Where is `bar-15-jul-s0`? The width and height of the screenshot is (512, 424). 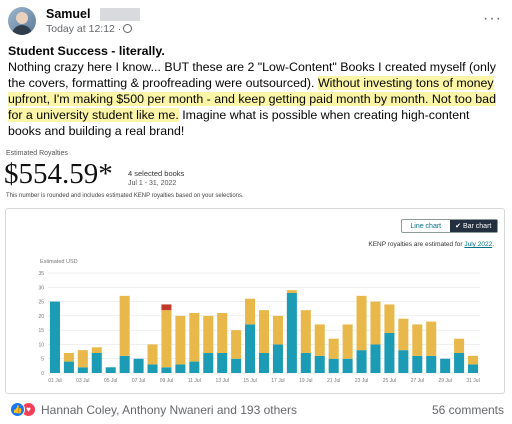 bar-15-jul-s0 is located at coordinates (250, 348).